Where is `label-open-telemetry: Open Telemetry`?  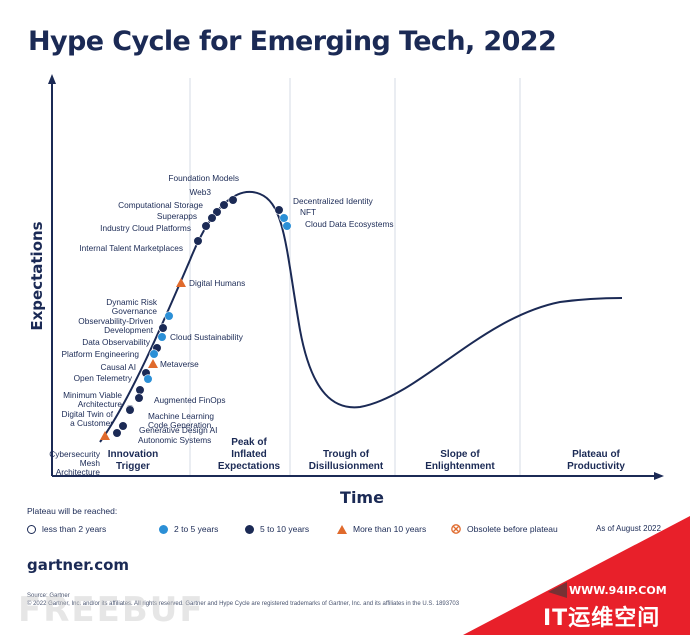
label-open-telemetry: Open Telemetry is located at coordinates (103, 378).